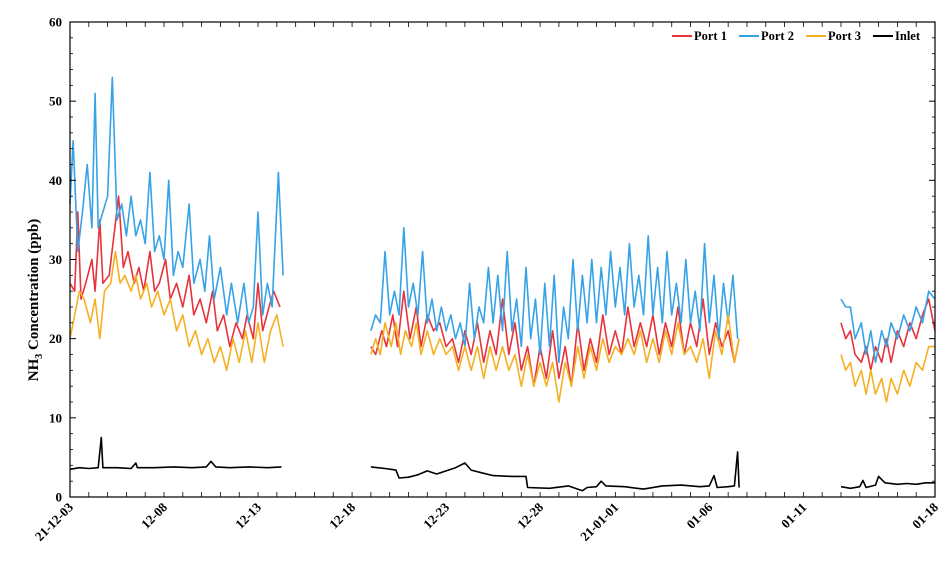 This screenshot has height=578, width=949. I want to click on legend-label: Inlet, so click(908, 36).